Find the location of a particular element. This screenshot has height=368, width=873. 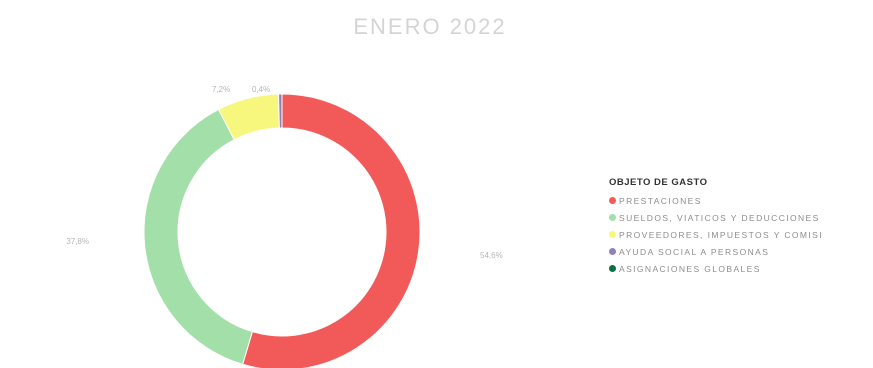

legend-item-prestaciones: PRESTACIONES is located at coordinates (716, 200).